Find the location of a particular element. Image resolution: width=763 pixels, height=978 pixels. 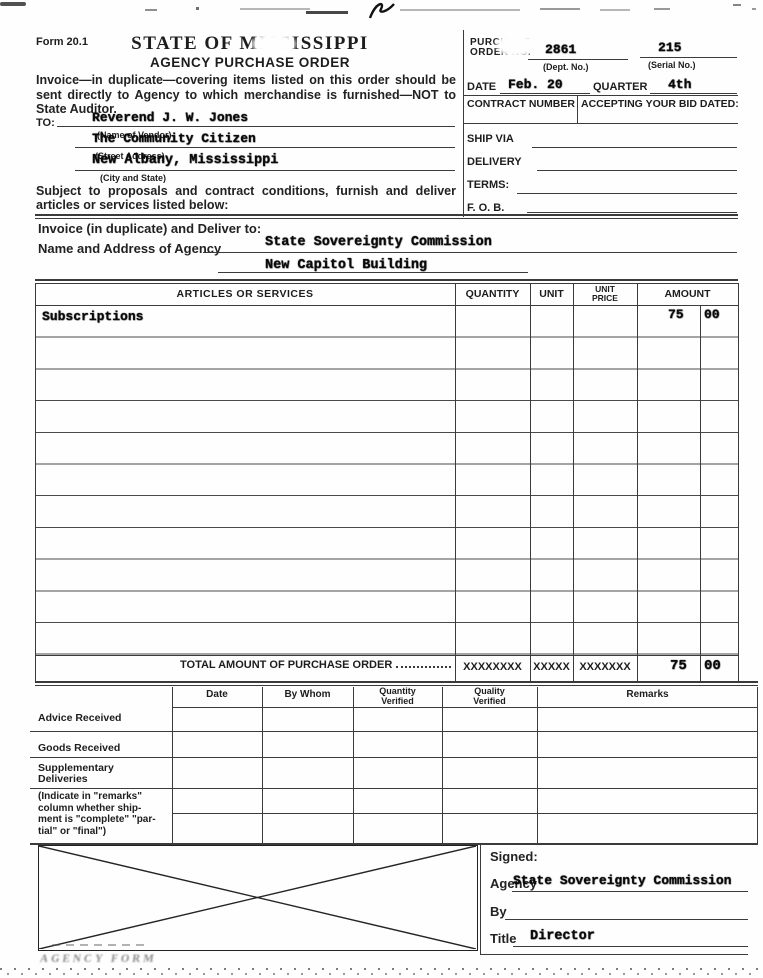

dept-no-line is located at coordinates (578, 59).